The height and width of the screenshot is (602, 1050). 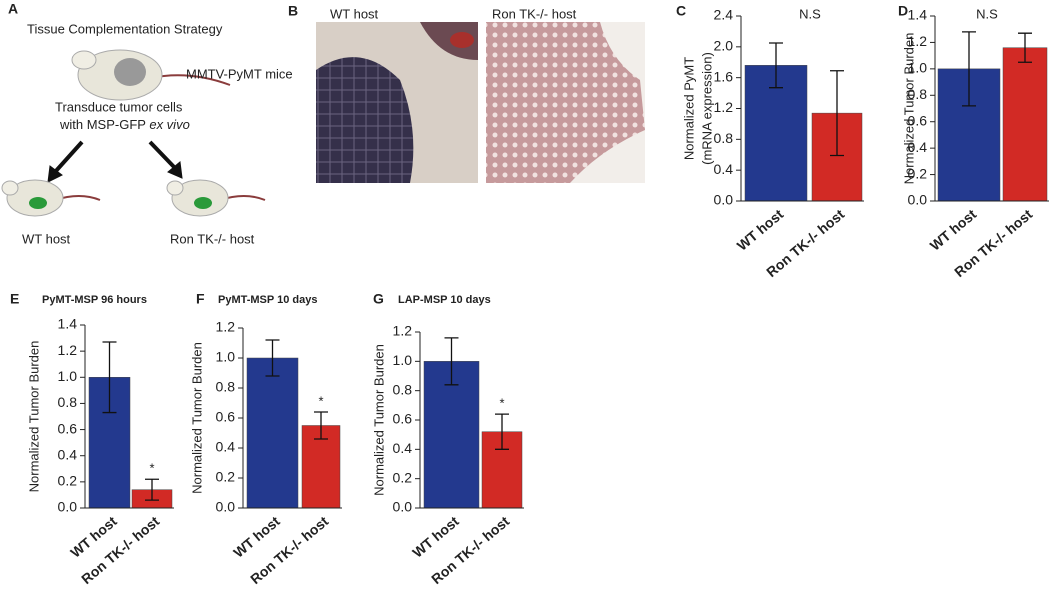 I want to click on y-axis-label: Normalized PyMT, so click(x=688, y=108).